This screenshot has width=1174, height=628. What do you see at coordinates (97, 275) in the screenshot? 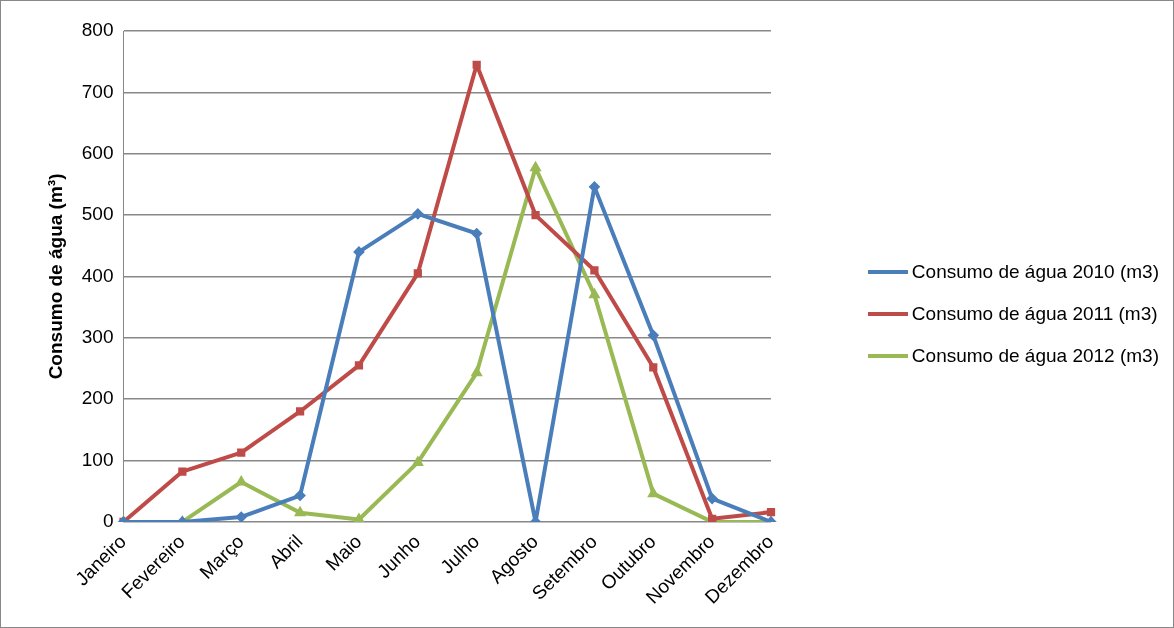
I see `y-tick-label: 400` at bounding box center [97, 275].